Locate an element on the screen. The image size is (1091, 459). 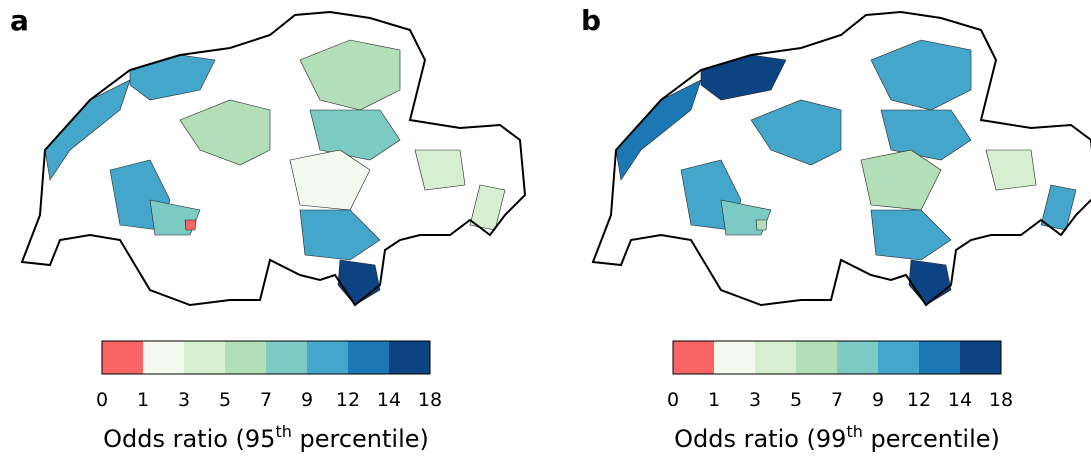
colorbar-label: Odds ratio (99th percentile) is located at coordinates (837, 437).